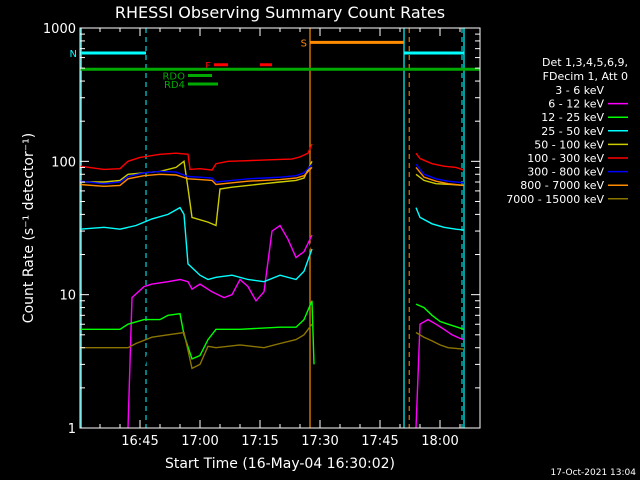 Image resolution: width=640 pixels, height=480 pixels. Describe the element at coordinates (72, 429) in the screenshot. I see `y-tick-label-3: 1` at that location.